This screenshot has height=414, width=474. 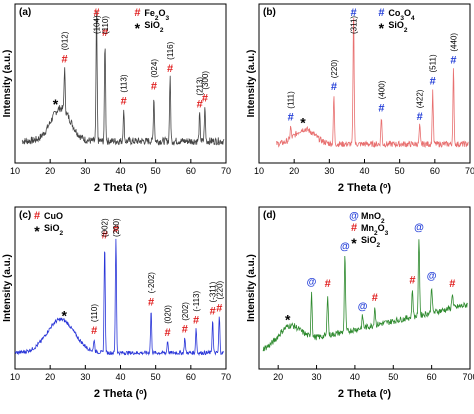 What do you see at coordinates (453, 42) in the screenshot?
I see `hkl-label: (440)` at bounding box center [453, 42].